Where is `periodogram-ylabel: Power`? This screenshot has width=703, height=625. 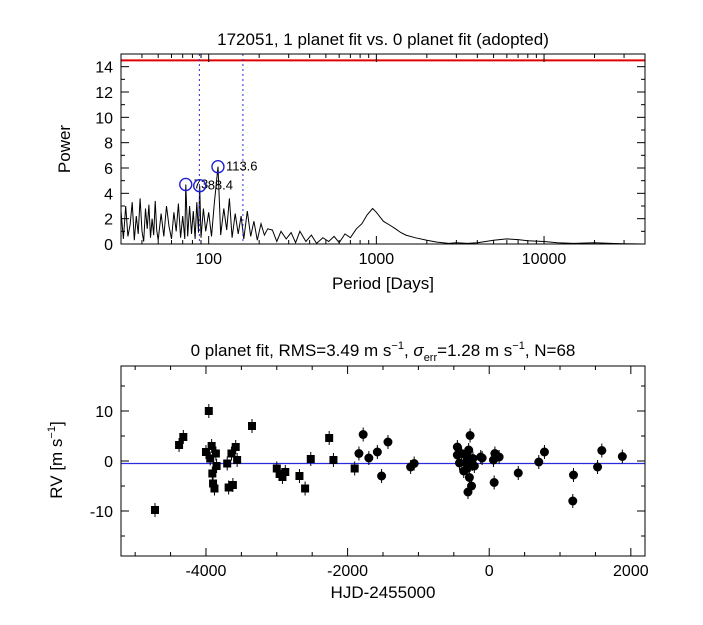
periodogram-ylabel: Power is located at coordinates (64, 149).